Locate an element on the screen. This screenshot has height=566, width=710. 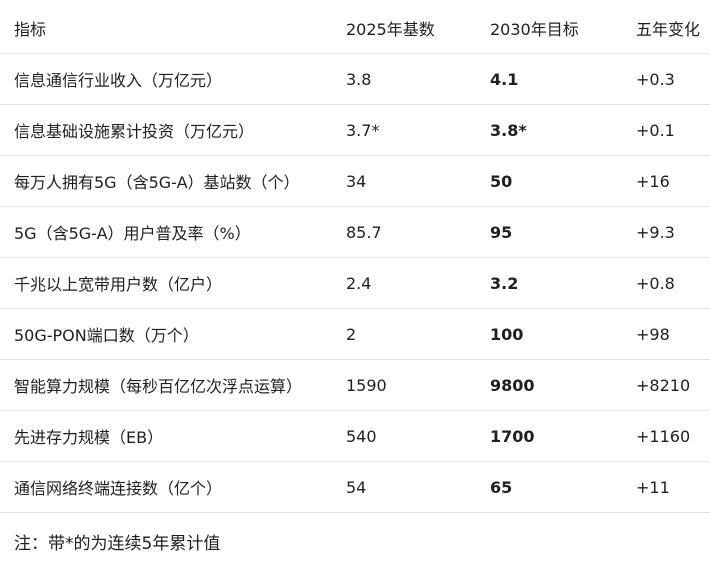
table-cell: 3.7* is located at coordinates (418, 130).